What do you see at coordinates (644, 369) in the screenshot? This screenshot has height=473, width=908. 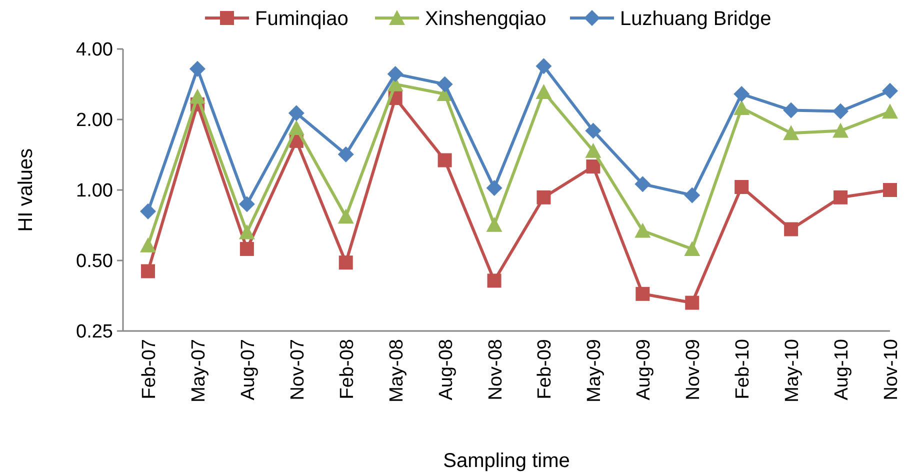 I see `x-tick-label: Aug-09` at bounding box center [644, 369].